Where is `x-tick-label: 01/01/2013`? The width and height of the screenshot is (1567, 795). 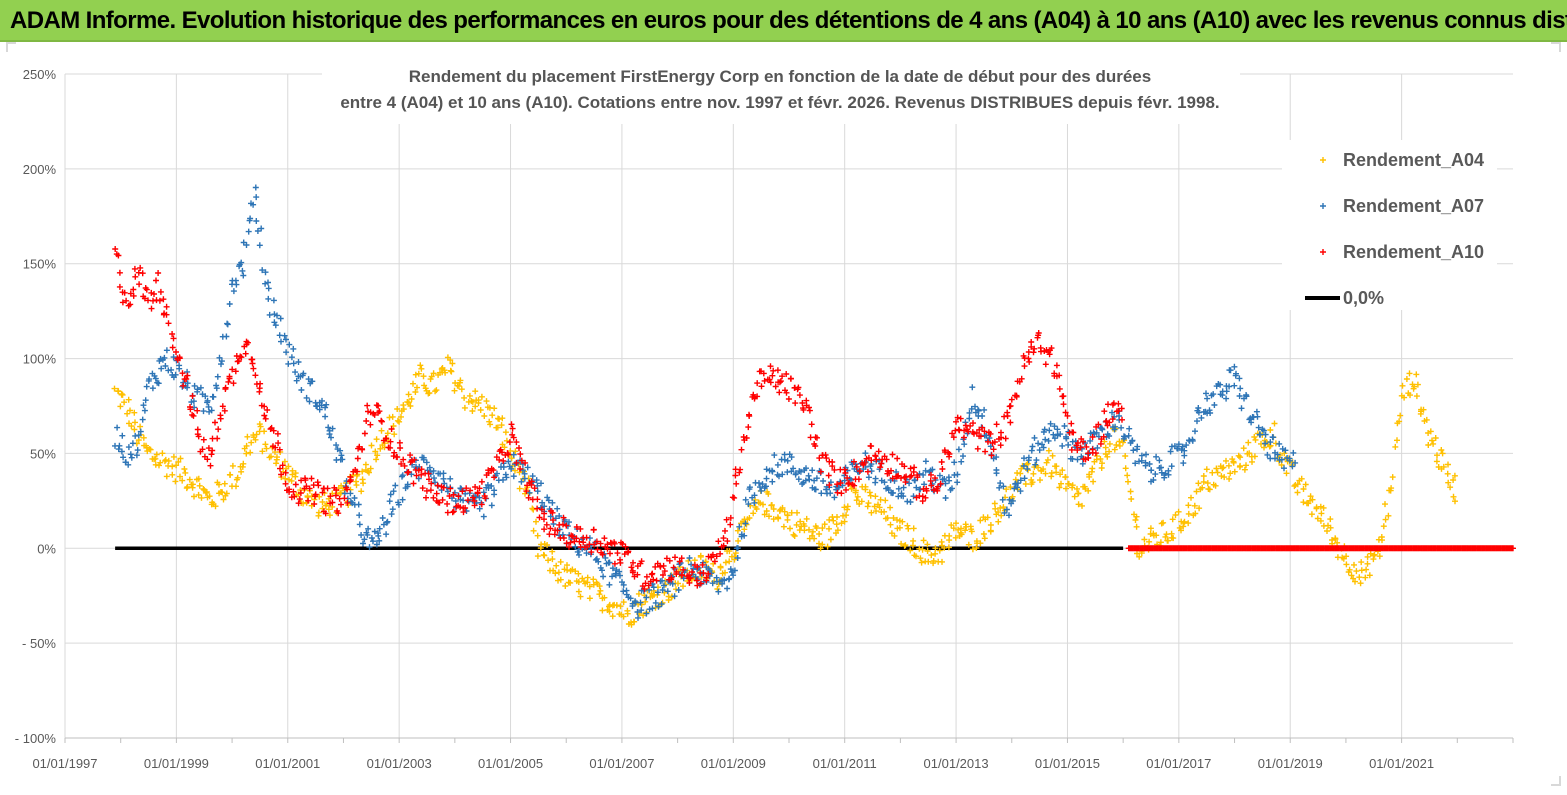 x-tick-label: 01/01/2013 is located at coordinates (956, 763).